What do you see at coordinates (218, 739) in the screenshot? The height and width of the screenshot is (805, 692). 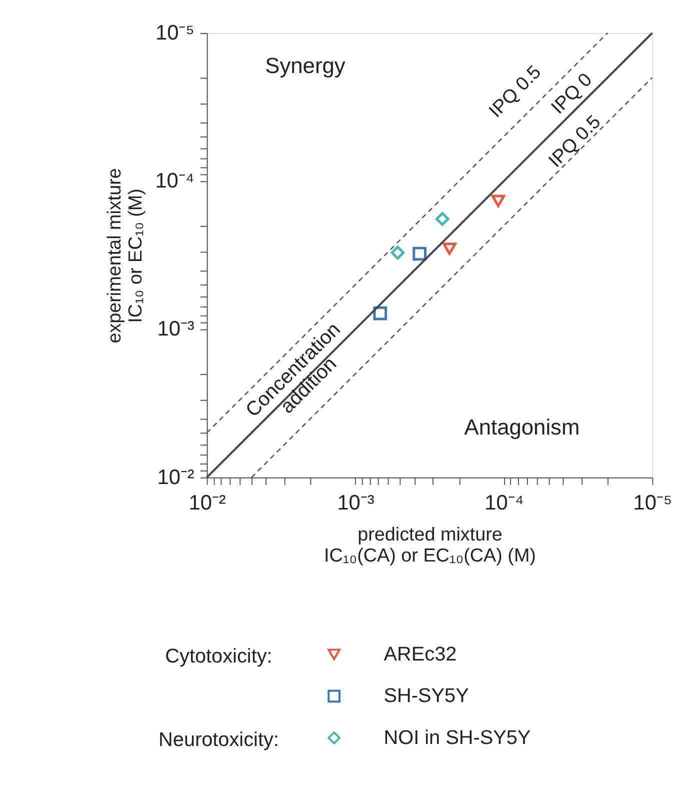 I see `text: Neurotoxicity:` at bounding box center [218, 739].